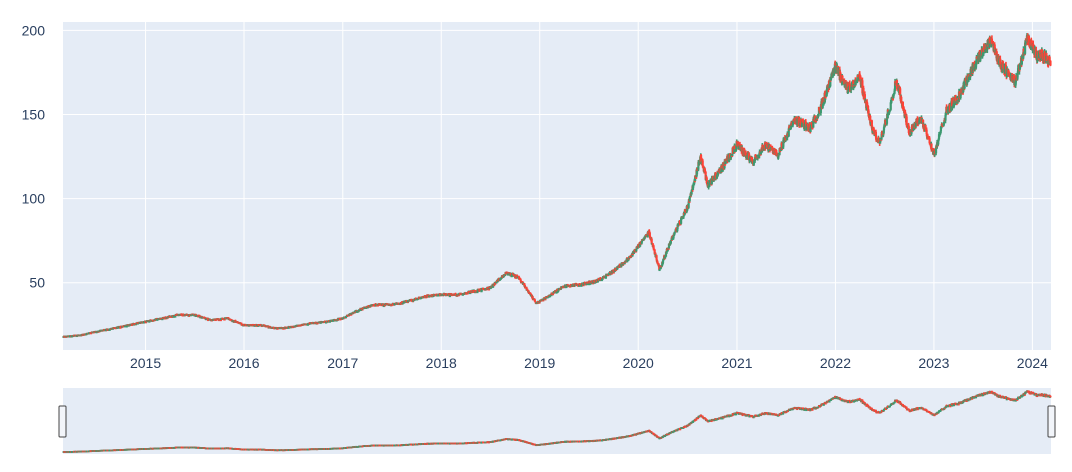 The height and width of the screenshot is (472, 1072). Describe the element at coordinates (34, 199) in the screenshot. I see `y-tick-label: 100` at that location.